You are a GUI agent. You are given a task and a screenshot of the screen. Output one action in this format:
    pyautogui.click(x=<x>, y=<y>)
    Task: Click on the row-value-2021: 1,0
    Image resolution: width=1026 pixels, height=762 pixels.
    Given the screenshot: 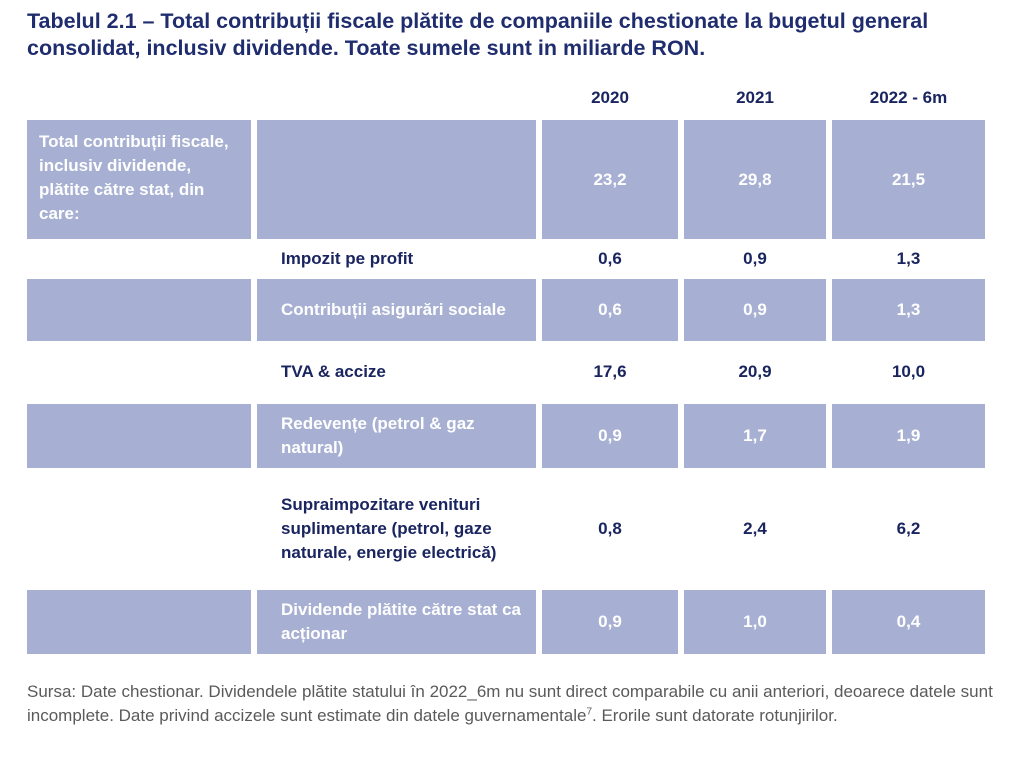 What is the action you would take?
    pyautogui.click(x=755, y=622)
    